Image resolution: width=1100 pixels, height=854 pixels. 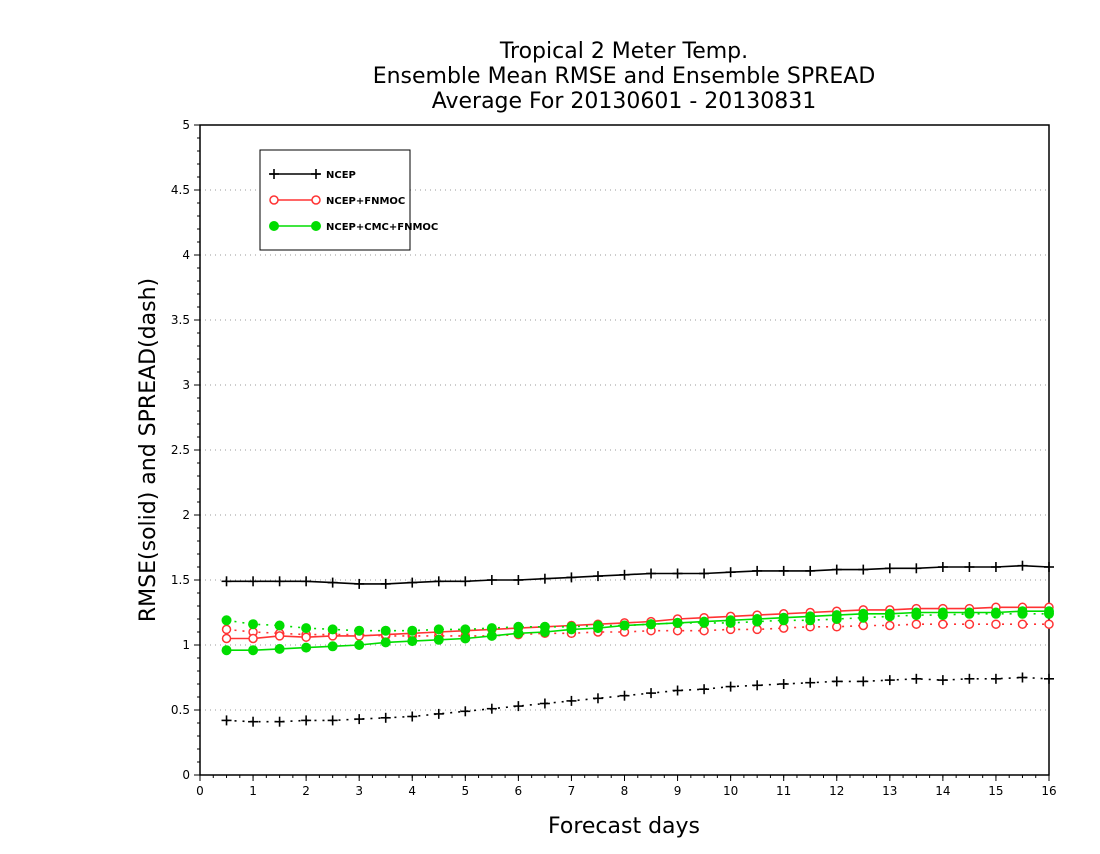 What do you see at coordinates (783, 791) in the screenshot?
I see `x-tick-label: 11` at bounding box center [783, 791].